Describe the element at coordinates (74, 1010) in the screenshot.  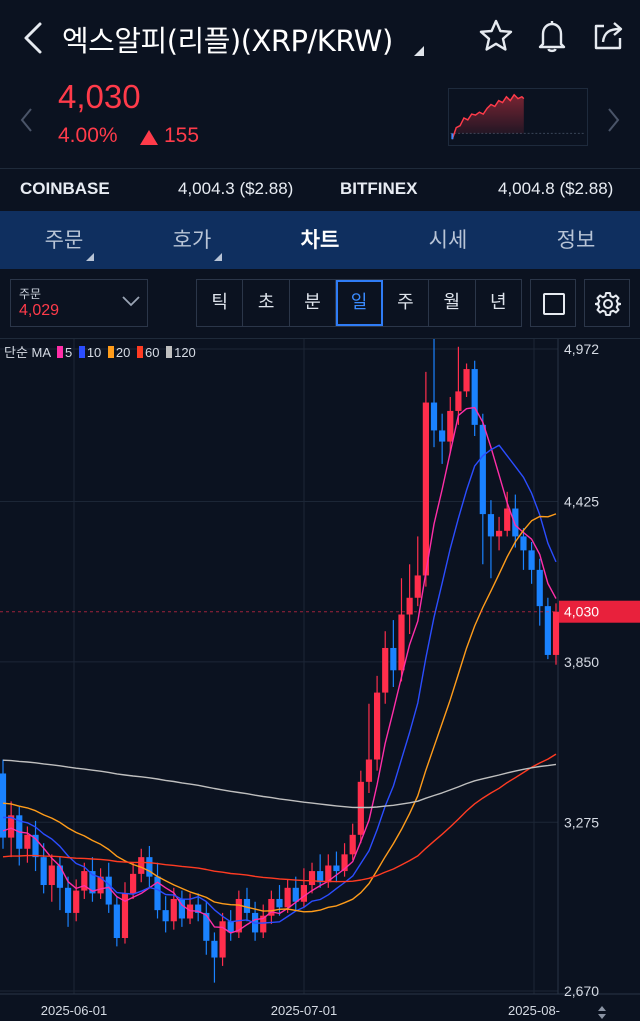
I see `x-tick-label: 2025-06-01` at that location.